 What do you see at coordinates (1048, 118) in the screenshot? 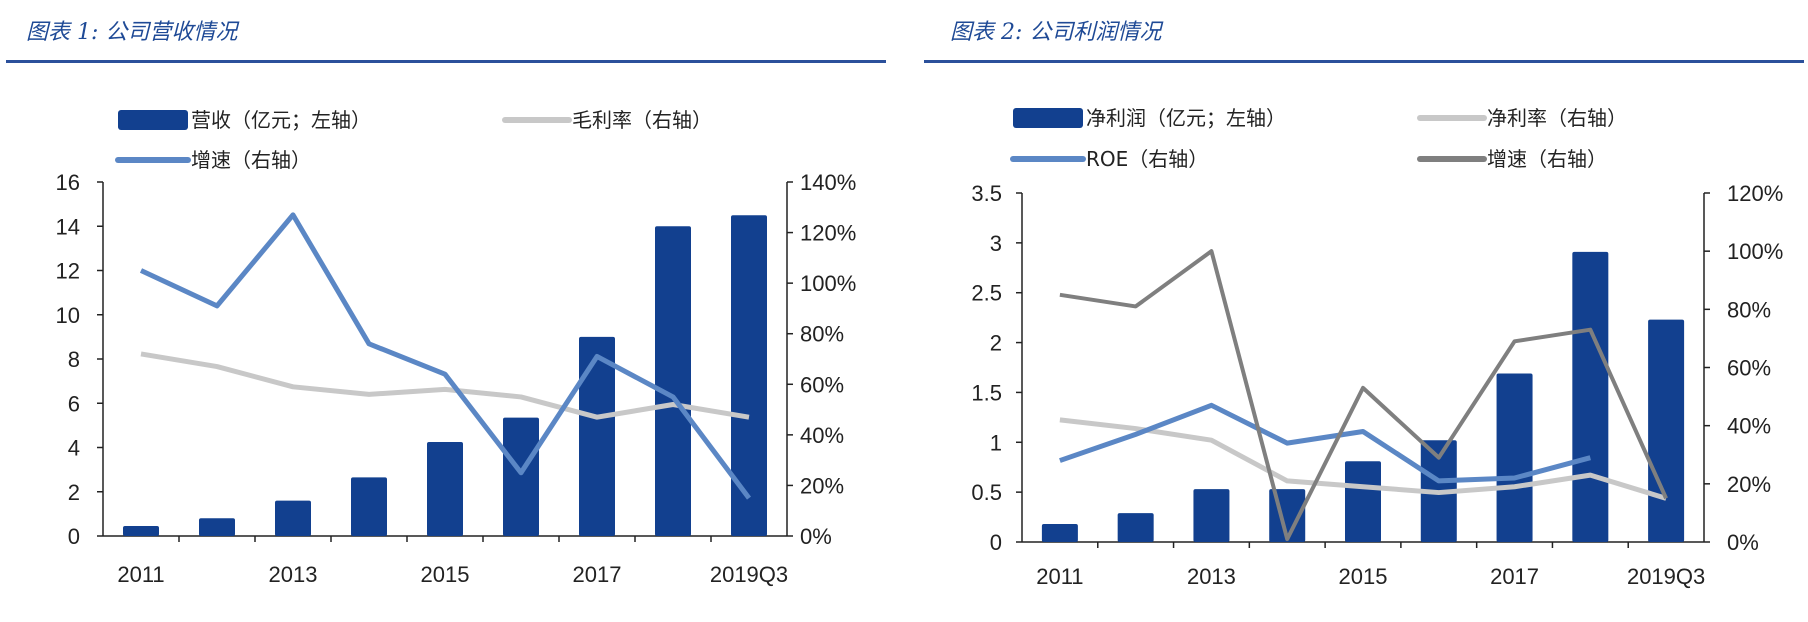
I see `chart-2-legend-swatch-bar` at bounding box center [1048, 118].